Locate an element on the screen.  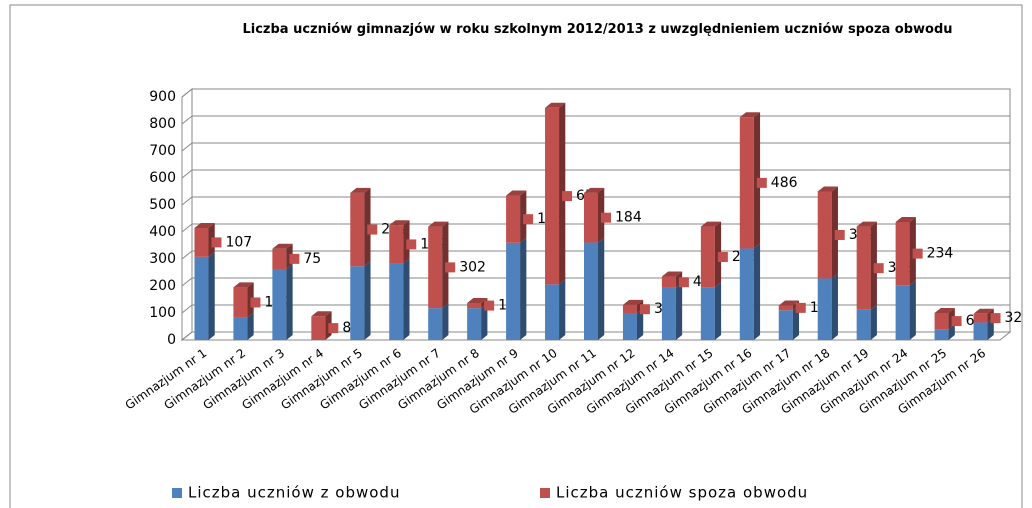
legend-label: Liczba uczniów z obwodu is located at coordinates (294, 493).